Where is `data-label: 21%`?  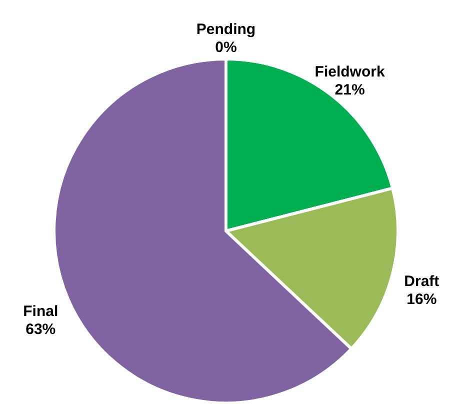 data-label: 21% is located at coordinates (349, 89).